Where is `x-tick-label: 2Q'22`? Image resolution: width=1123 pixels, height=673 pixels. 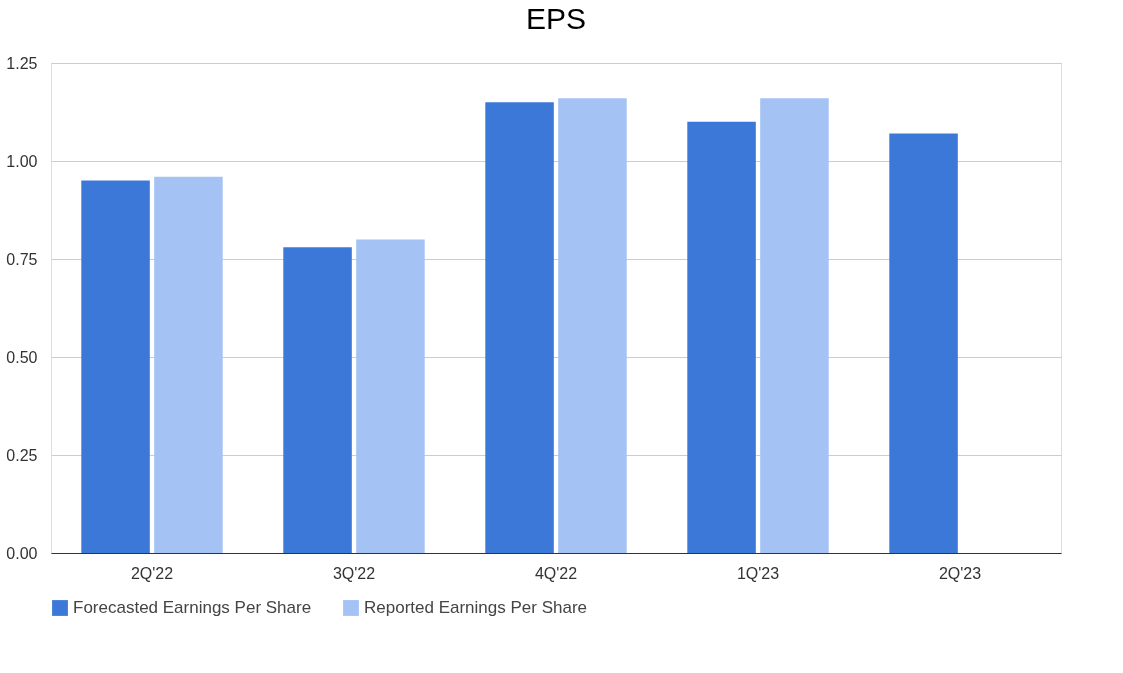 x-tick-label: 2Q'22 is located at coordinates (152, 573).